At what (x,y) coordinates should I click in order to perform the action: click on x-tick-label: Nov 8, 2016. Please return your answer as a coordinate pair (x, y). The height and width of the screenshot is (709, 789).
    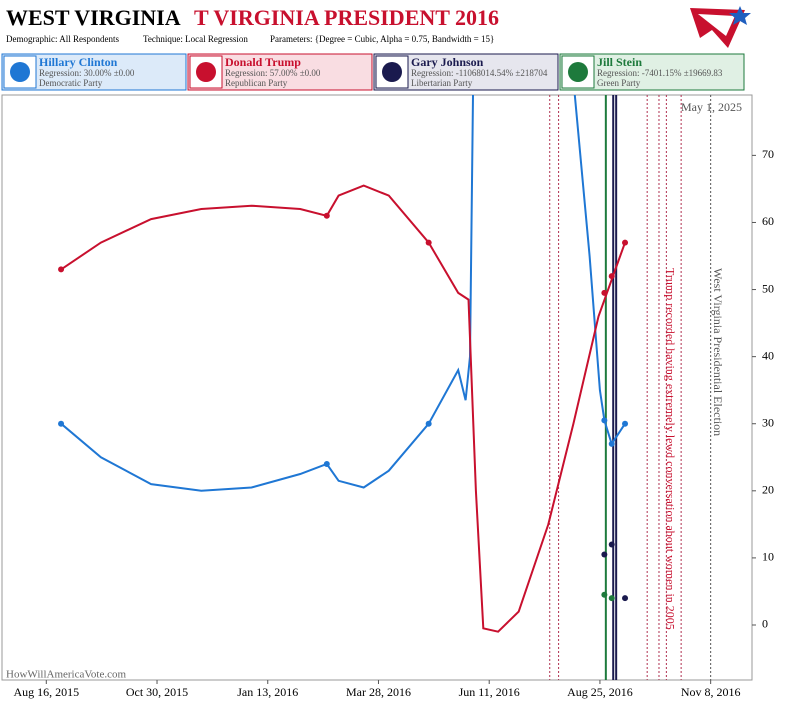
    Looking at the image, I should click on (711, 692).